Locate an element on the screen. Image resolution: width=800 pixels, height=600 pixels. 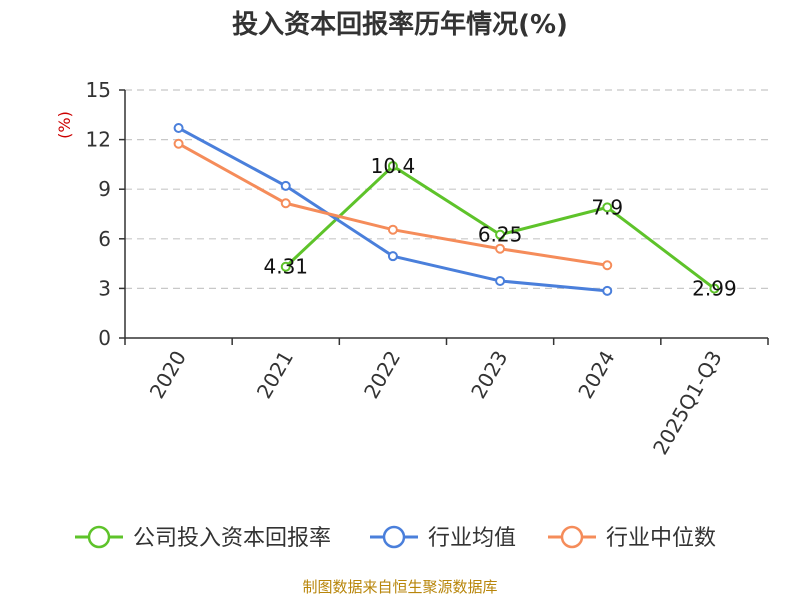
legend-item: 行业中位数 is located at coordinates (632, 538).